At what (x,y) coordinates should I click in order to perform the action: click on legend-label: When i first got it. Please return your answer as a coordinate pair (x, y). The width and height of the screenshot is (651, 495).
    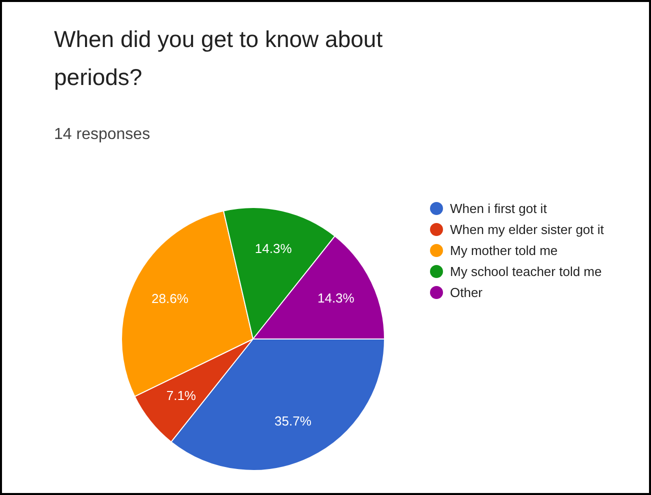
    Looking at the image, I should click on (498, 208).